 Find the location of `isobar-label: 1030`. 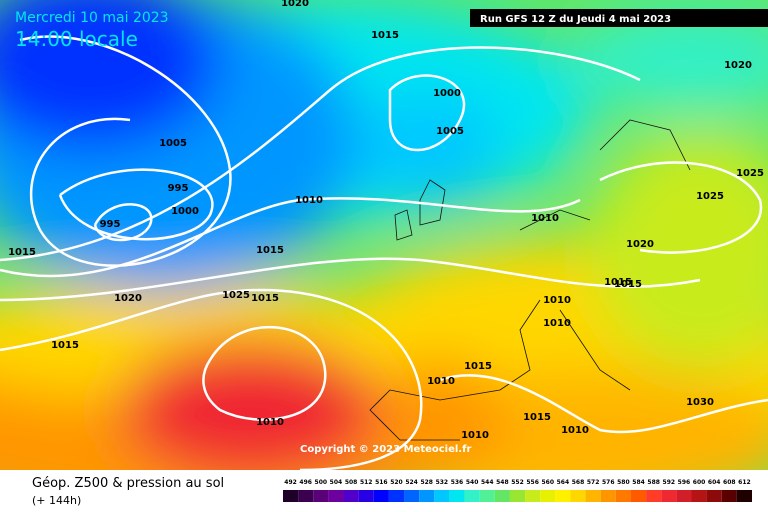

isobar-label: 1030 is located at coordinates (700, 402).